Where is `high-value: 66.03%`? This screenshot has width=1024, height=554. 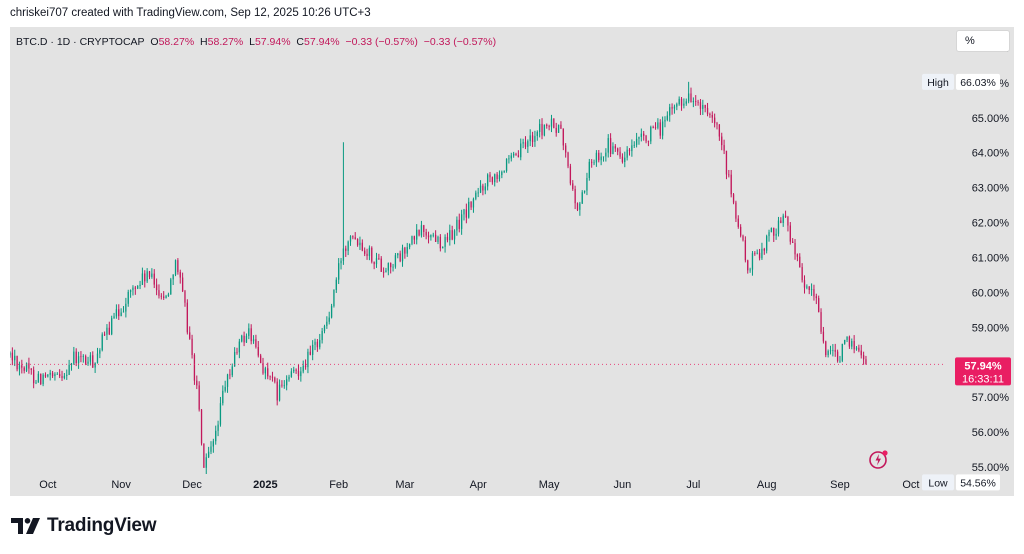 high-value: 66.03% is located at coordinates (978, 83).